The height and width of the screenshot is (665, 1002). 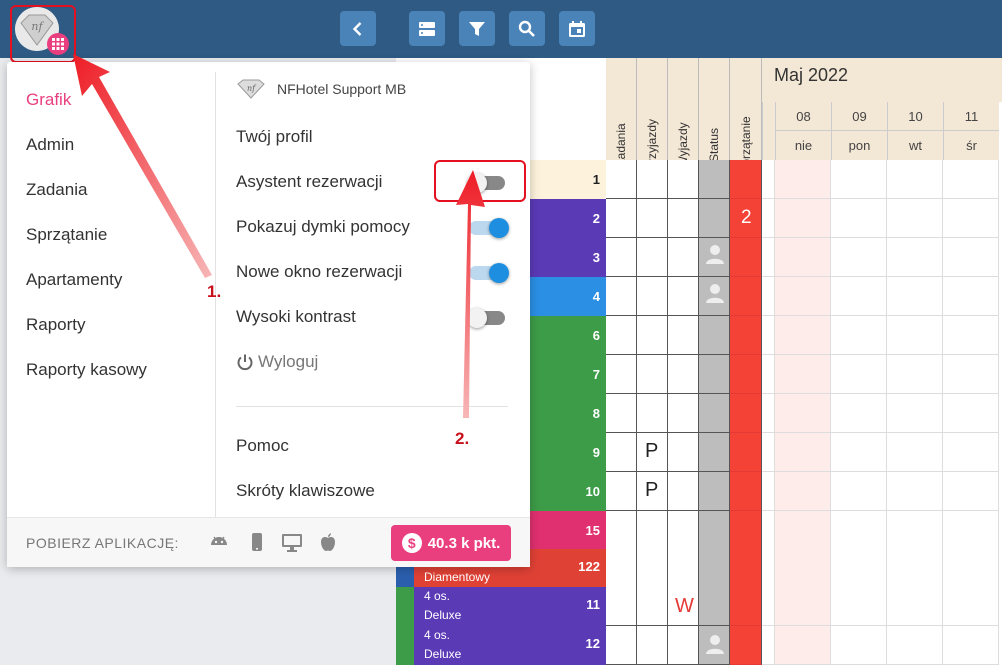 What do you see at coordinates (328, 542) in the screenshot?
I see `apple-icon` at bounding box center [328, 542].